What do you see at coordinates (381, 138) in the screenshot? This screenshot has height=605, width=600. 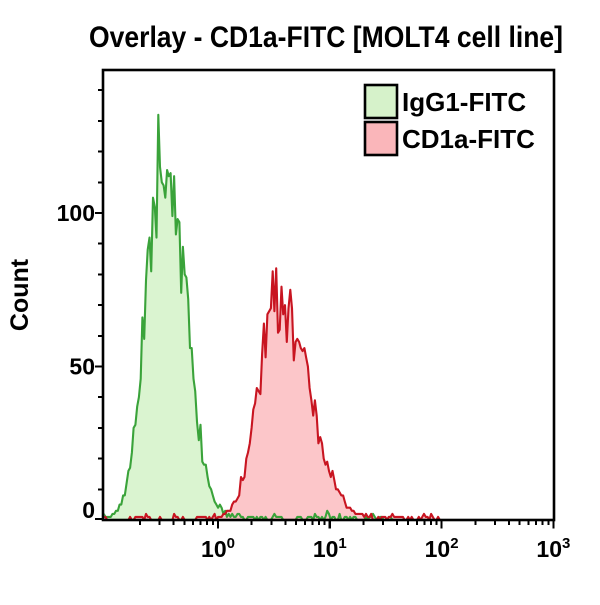 I see `legend-swatch-cd1a-fitc` at bounding box center [381, 138].